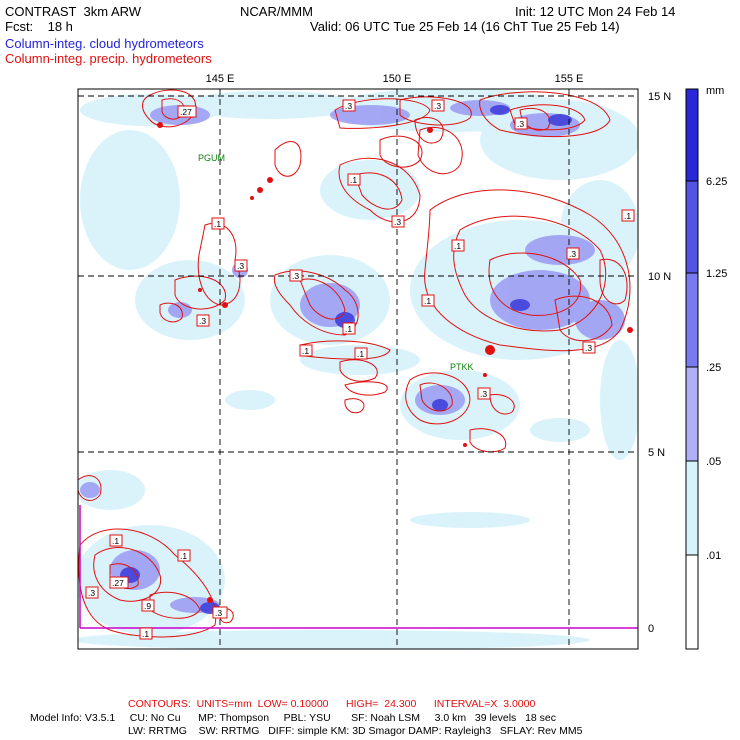  I want to click on lat-label-0: 0, so click(651, 629).